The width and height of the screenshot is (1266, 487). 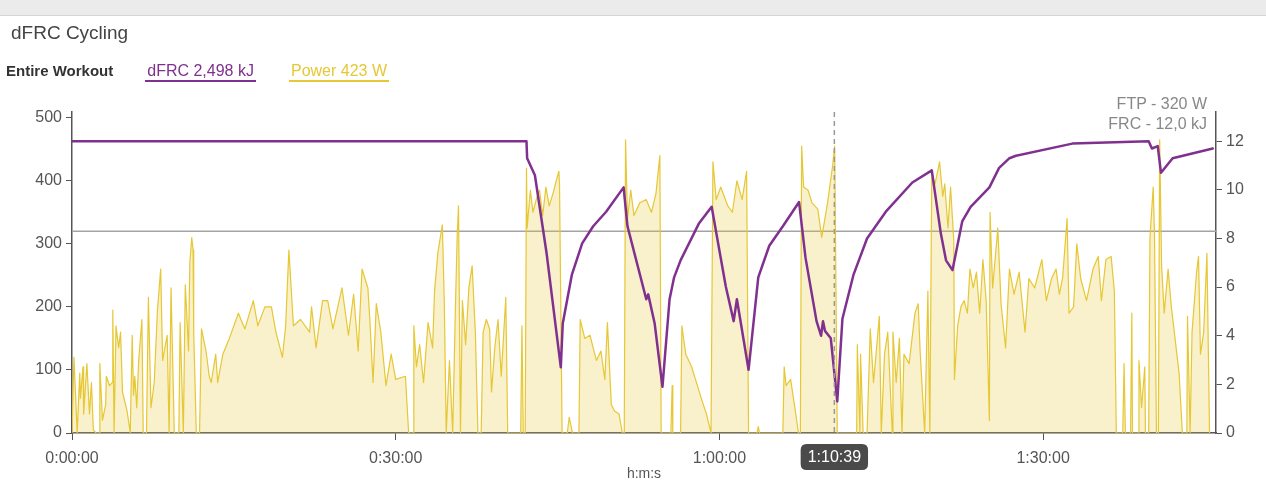 I want to click on ref-line-label: 1:10:39, so click(x=834, y=457).